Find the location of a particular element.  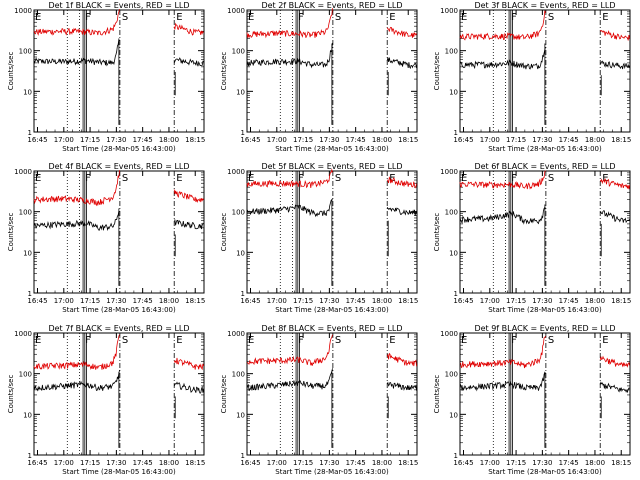

panel-title: Det 2f BLACK = Events, RED = LLD is located at coordinates (331, 5).